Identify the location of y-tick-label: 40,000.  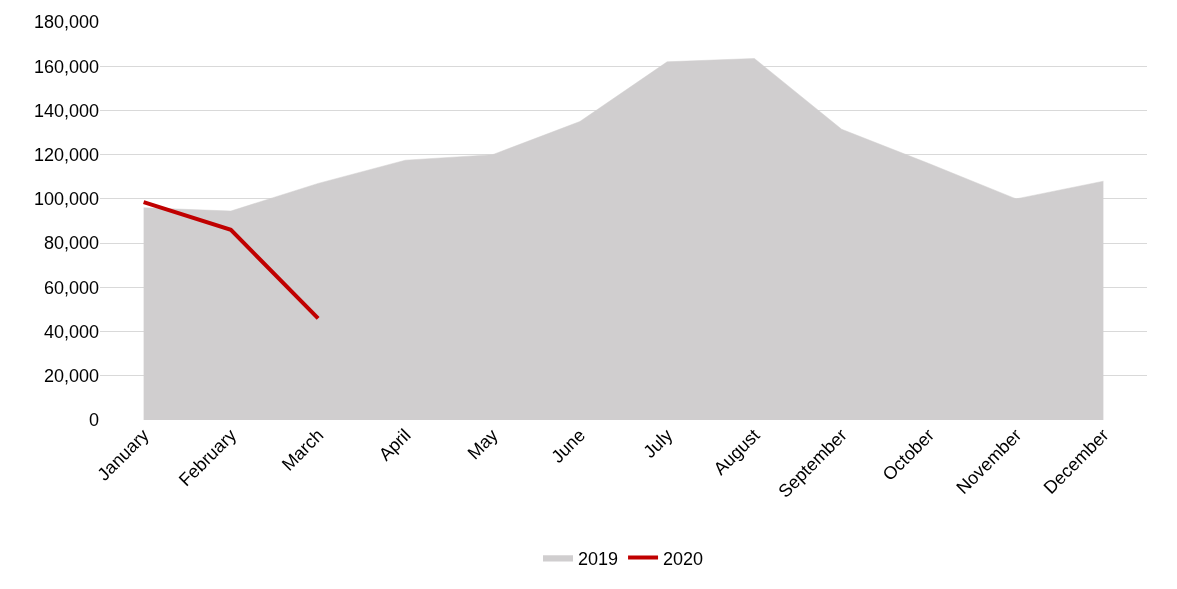
(71, 331).